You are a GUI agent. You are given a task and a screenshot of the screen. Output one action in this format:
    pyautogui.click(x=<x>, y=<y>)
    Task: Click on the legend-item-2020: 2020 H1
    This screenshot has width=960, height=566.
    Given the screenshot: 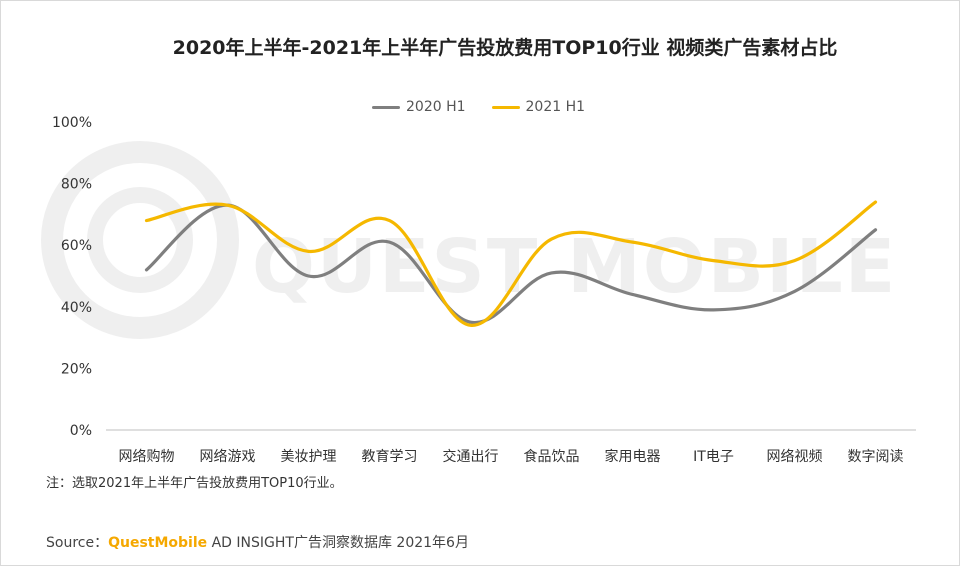 What is the action you would take?
    pyautogui.click(x=419, y=107)
    